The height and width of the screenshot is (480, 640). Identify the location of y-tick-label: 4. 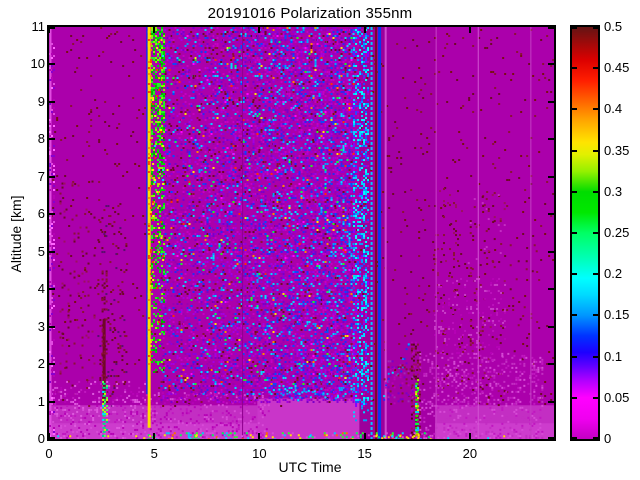
(41, 289).